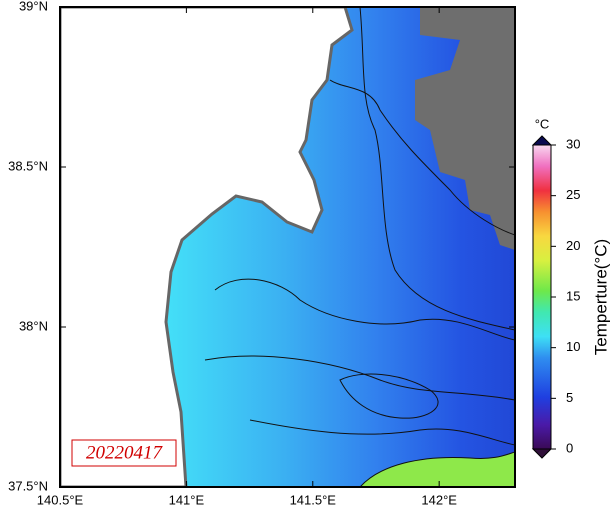 The height and width of the screenshot is (513, 614). Describe the element at coordinates (573, 295) in the screenshot. I see `colorbar-tick-label: 15` at that location.